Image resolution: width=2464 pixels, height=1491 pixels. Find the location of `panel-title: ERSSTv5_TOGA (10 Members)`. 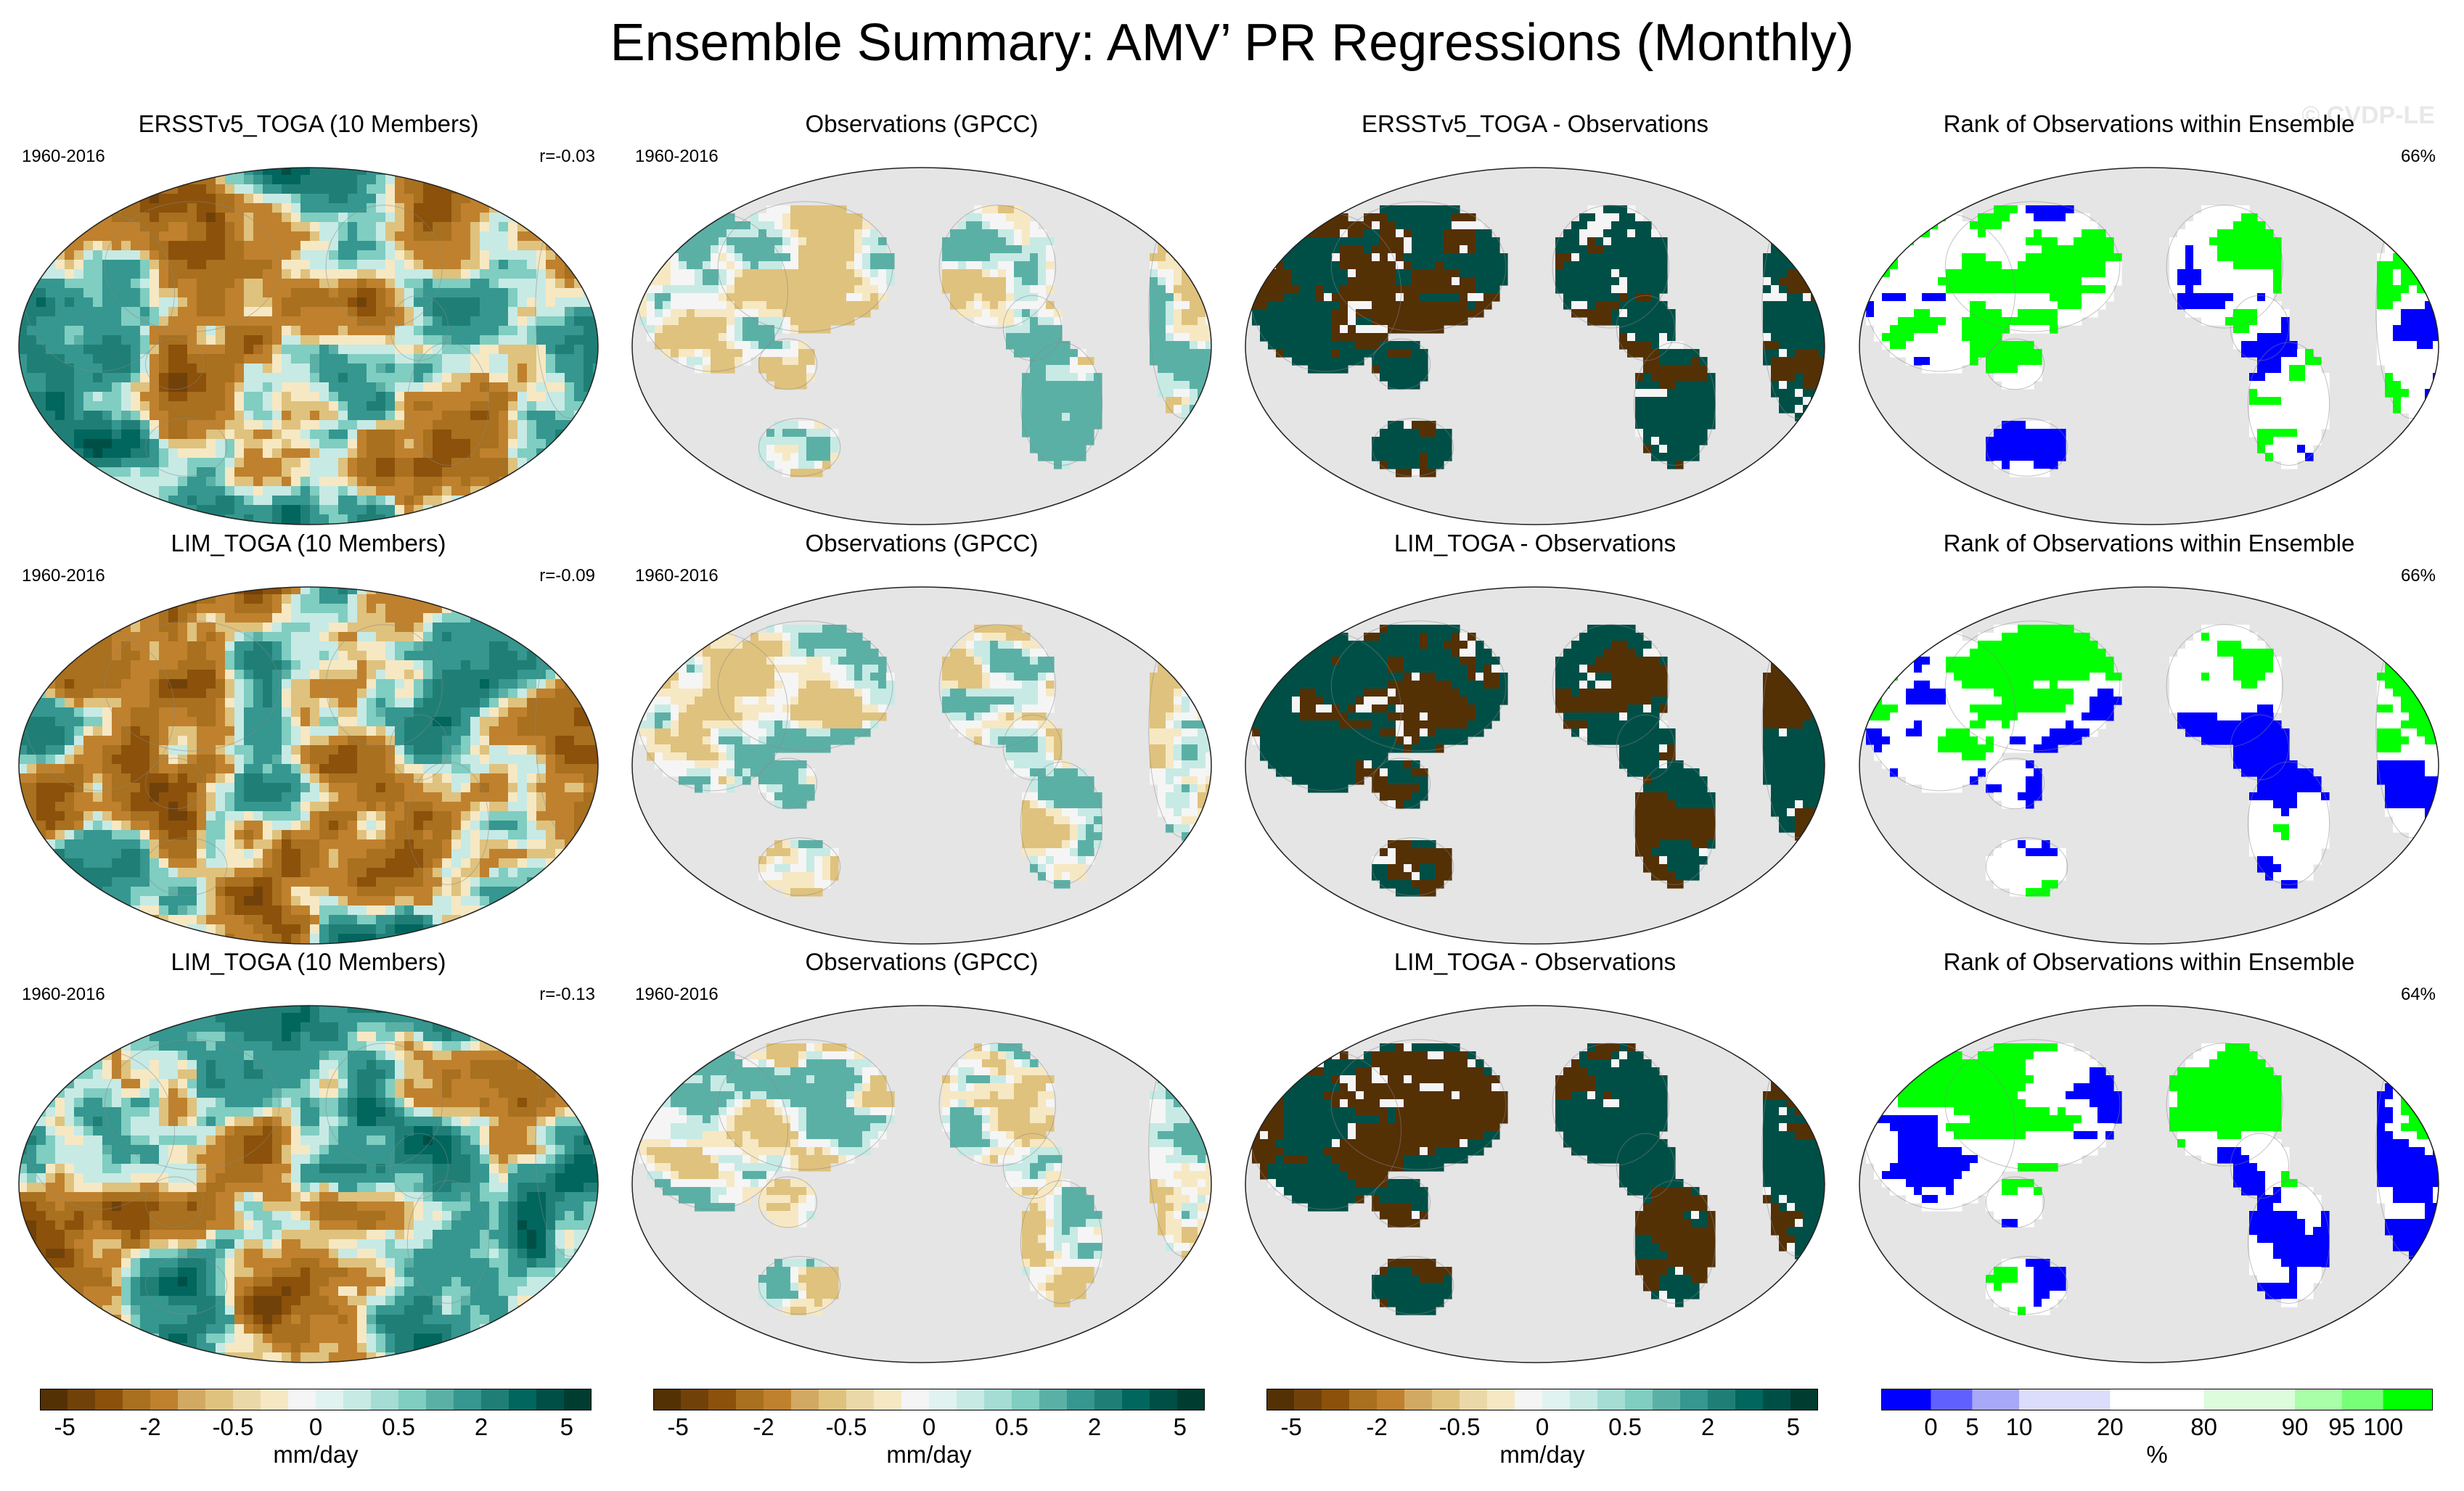

panel-title: ERSSTv5_TOGA (10 Members) is located at coordinates (308, 123).